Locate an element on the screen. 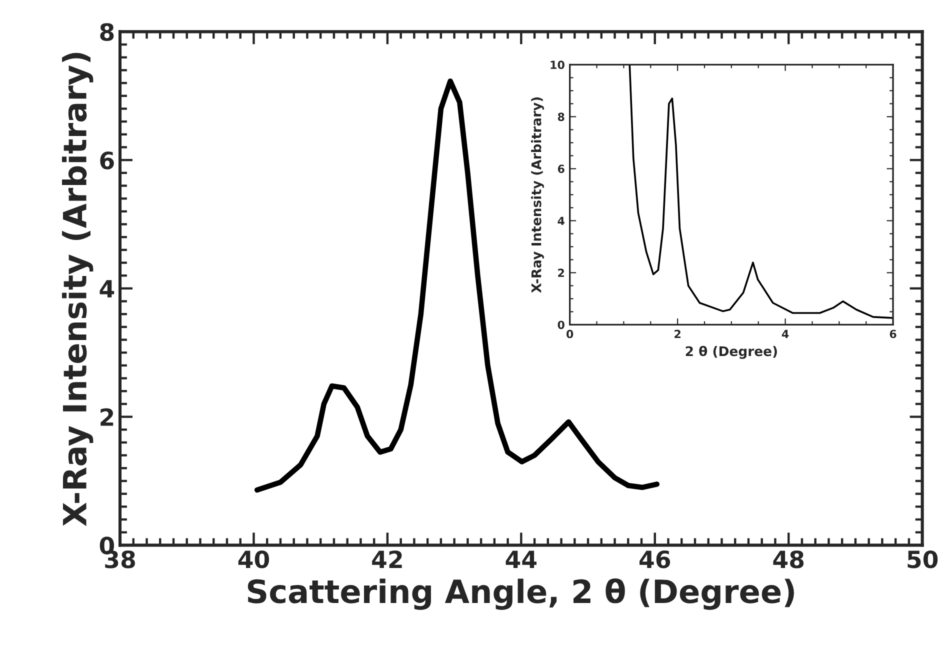  x-tick-label: 2 is located at coordinates (677, 334).